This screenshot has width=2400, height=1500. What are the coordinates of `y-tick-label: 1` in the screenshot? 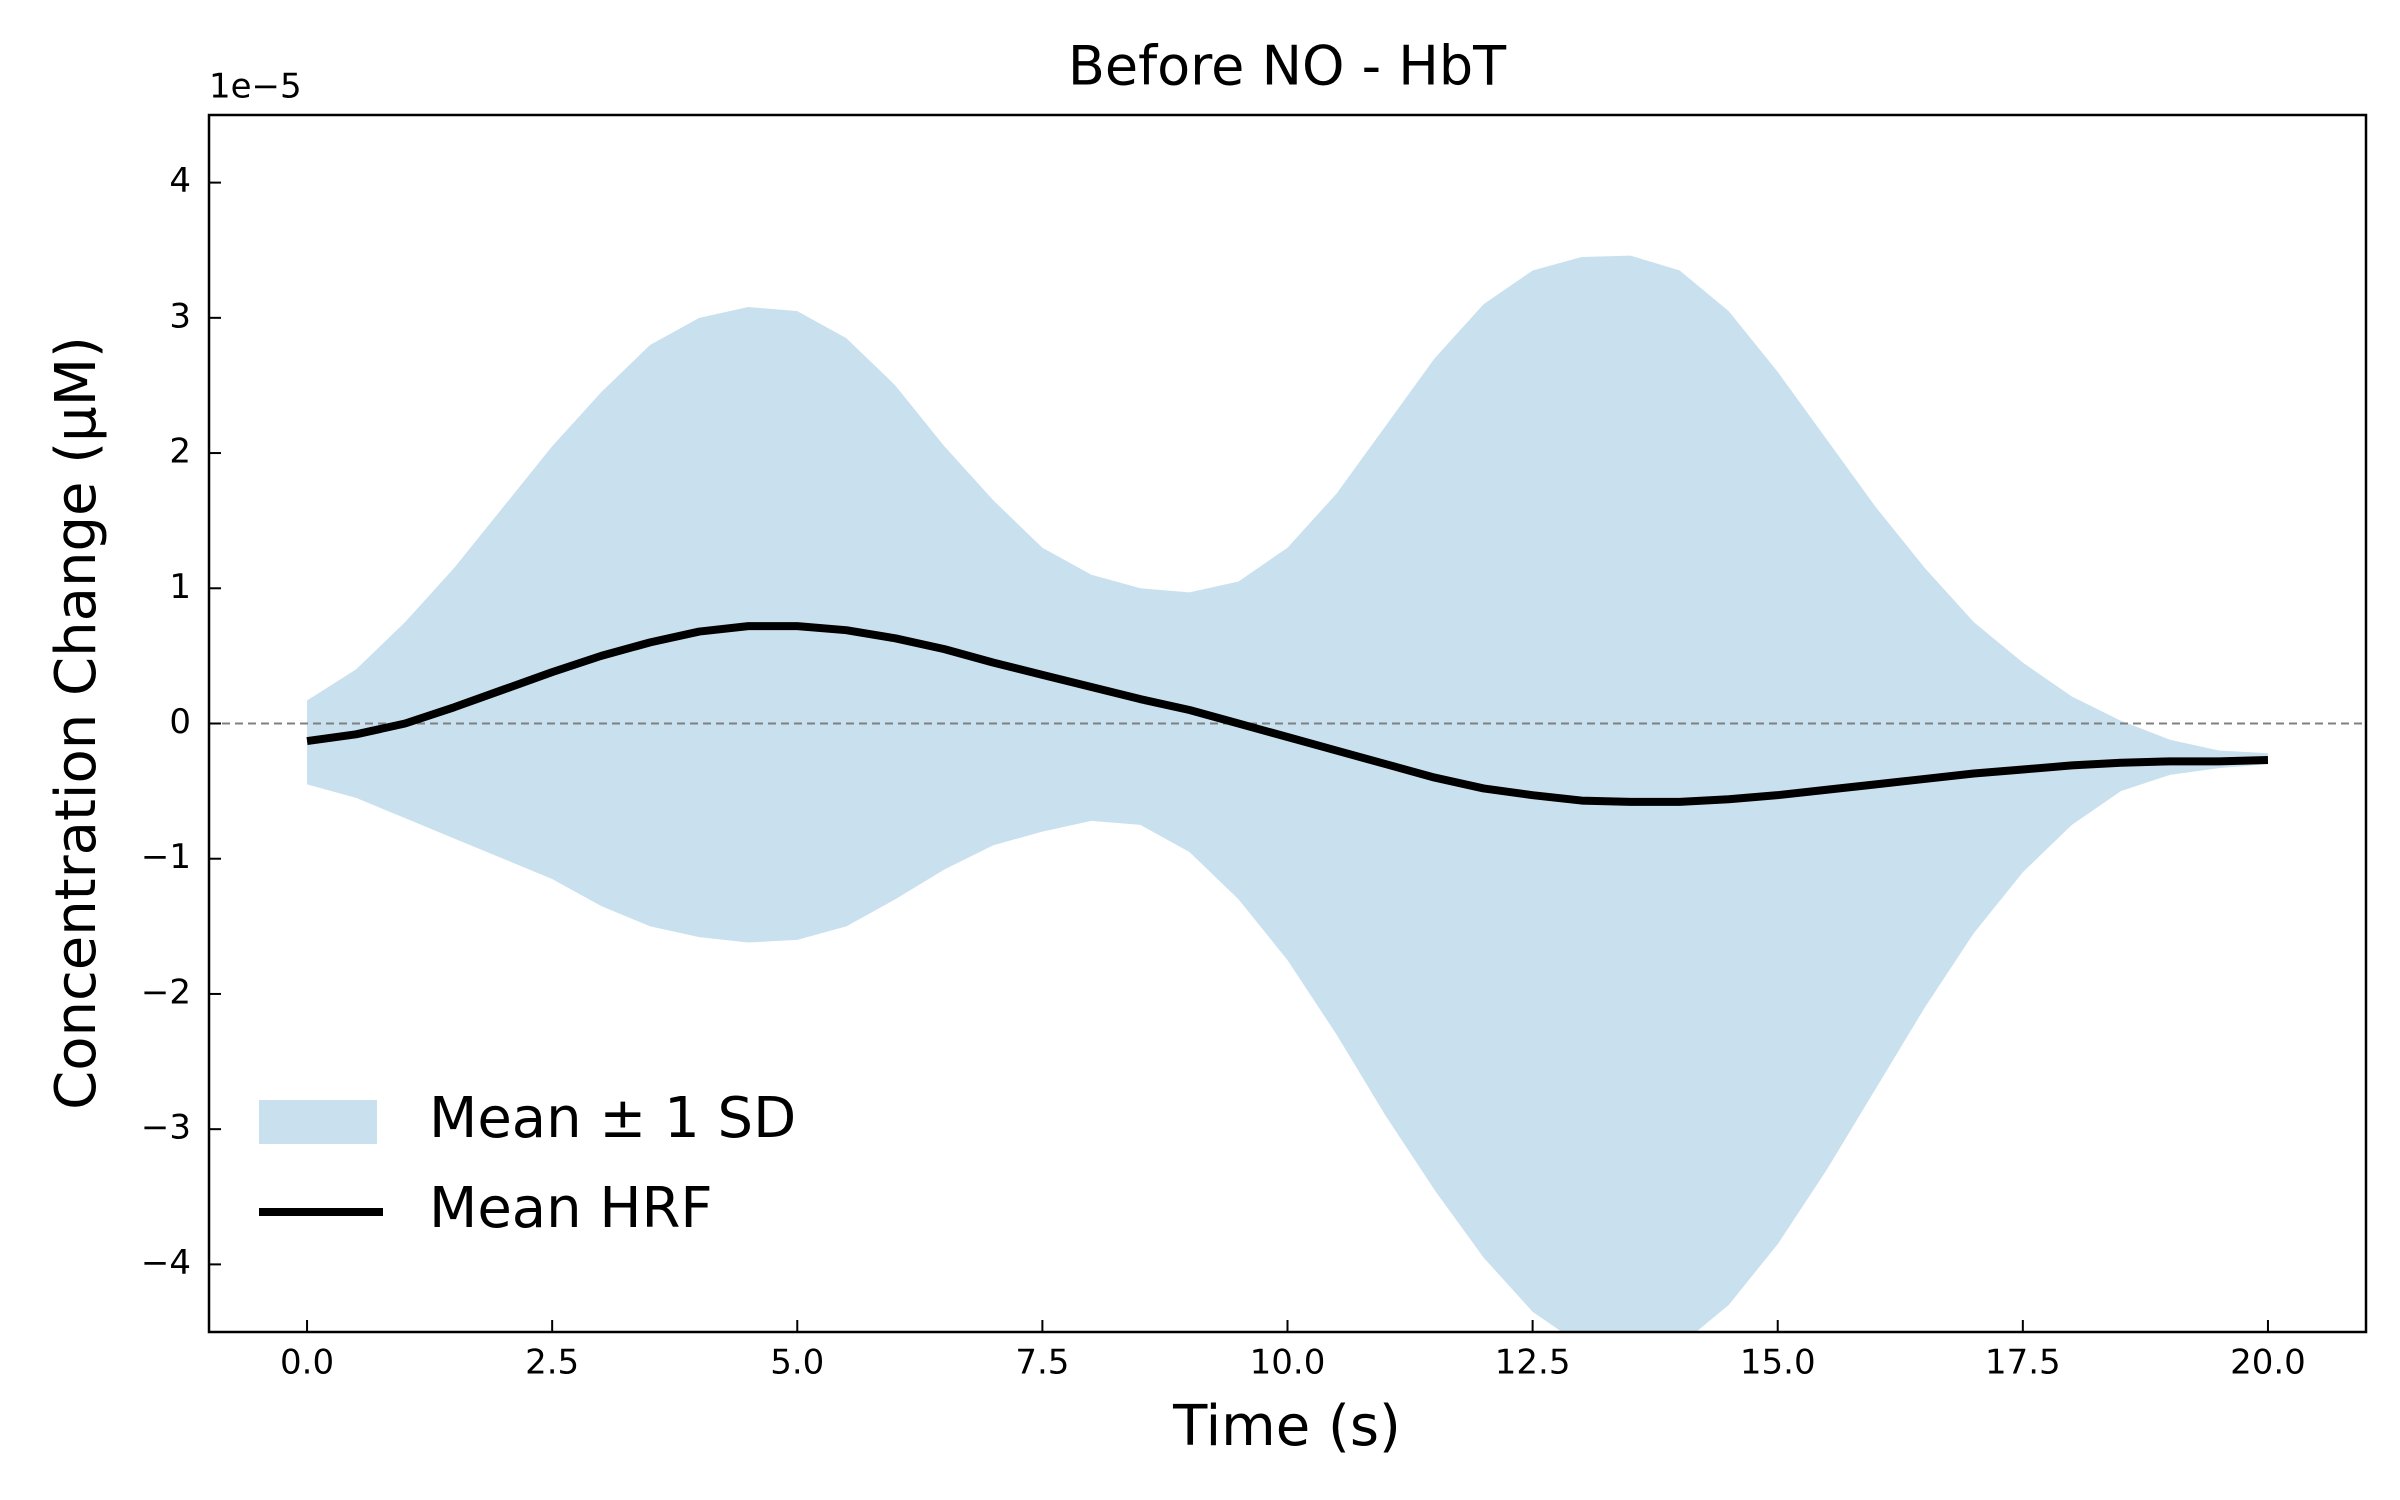 It's located at (180, 587).